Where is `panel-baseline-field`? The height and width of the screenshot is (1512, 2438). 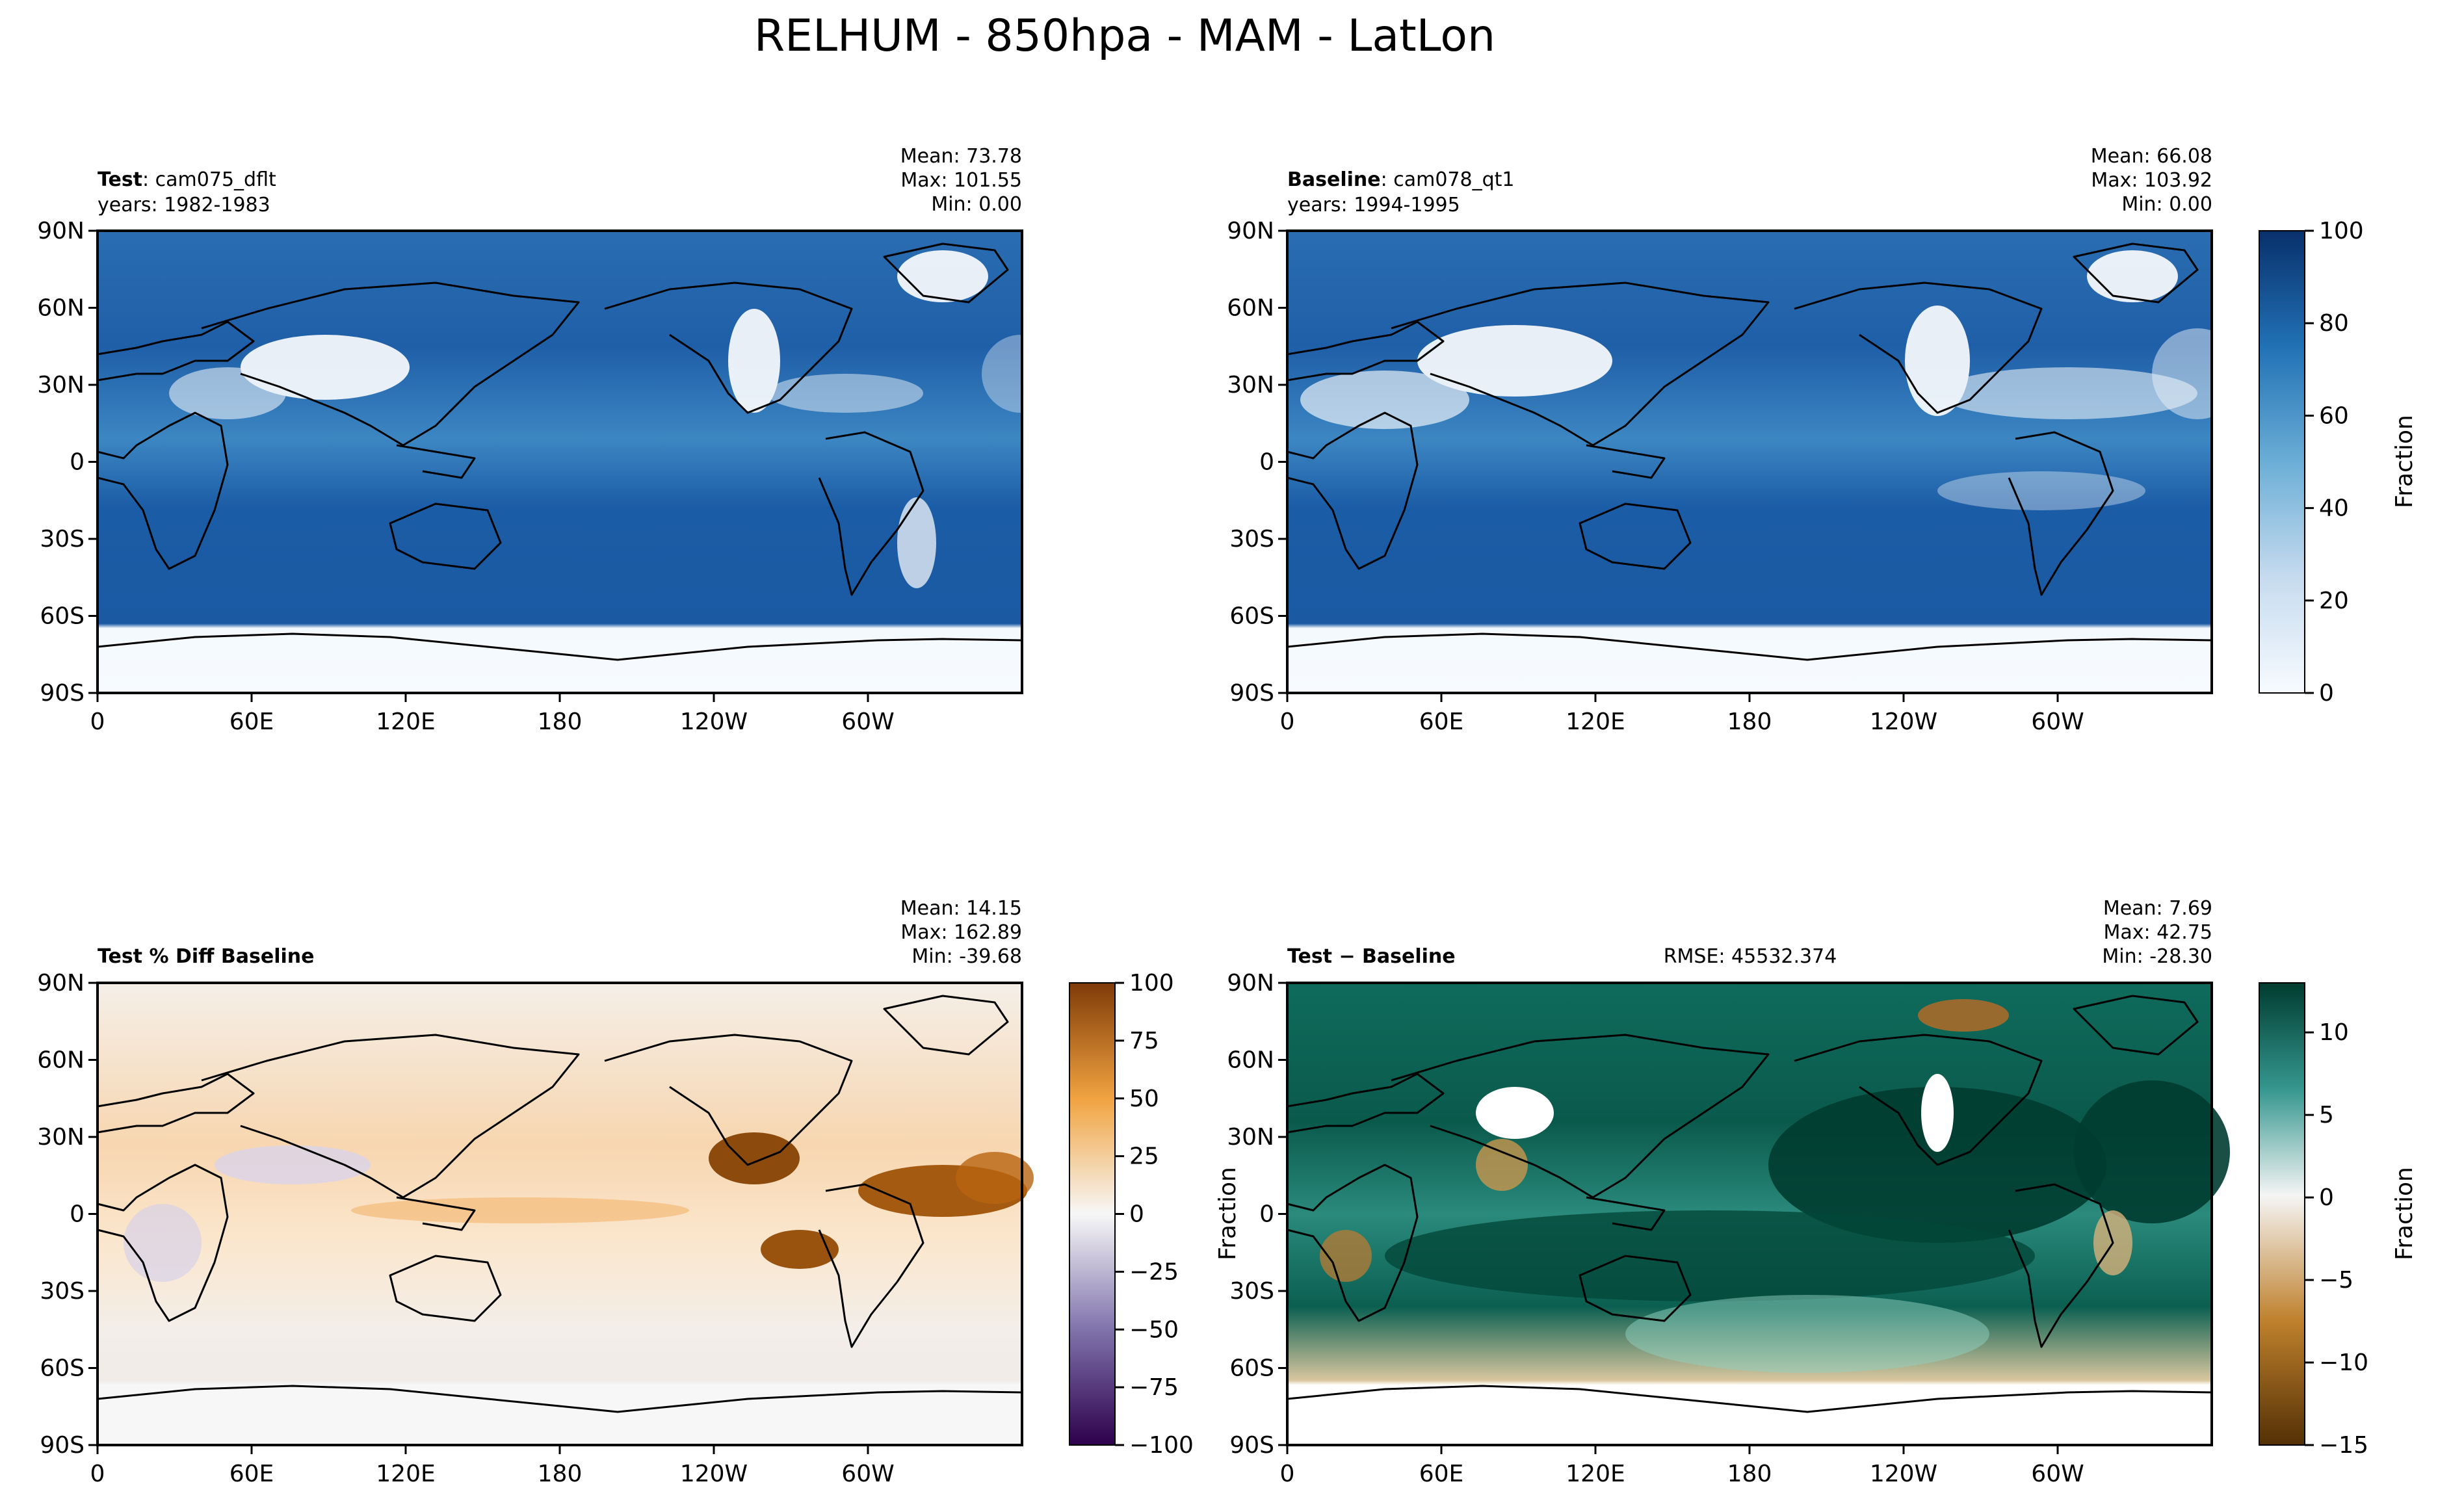 panel-baseline-field is located at coordinates (1749, 462).